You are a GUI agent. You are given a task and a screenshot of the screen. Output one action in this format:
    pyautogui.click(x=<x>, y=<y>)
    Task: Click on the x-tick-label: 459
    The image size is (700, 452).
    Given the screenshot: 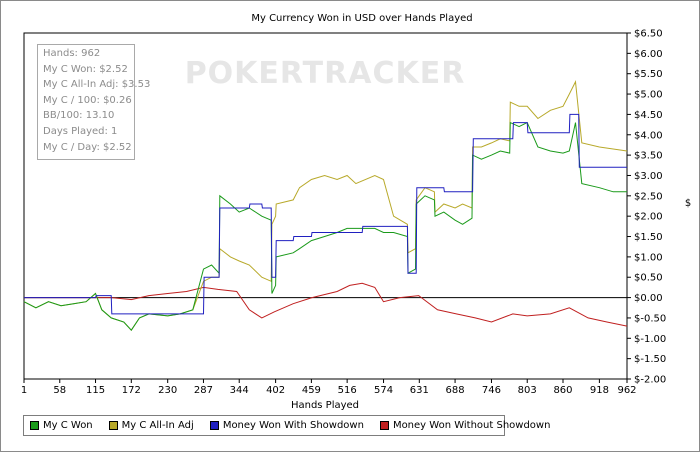 What is the action you would take?
    pyautogui.click(x=311, y=390)
    